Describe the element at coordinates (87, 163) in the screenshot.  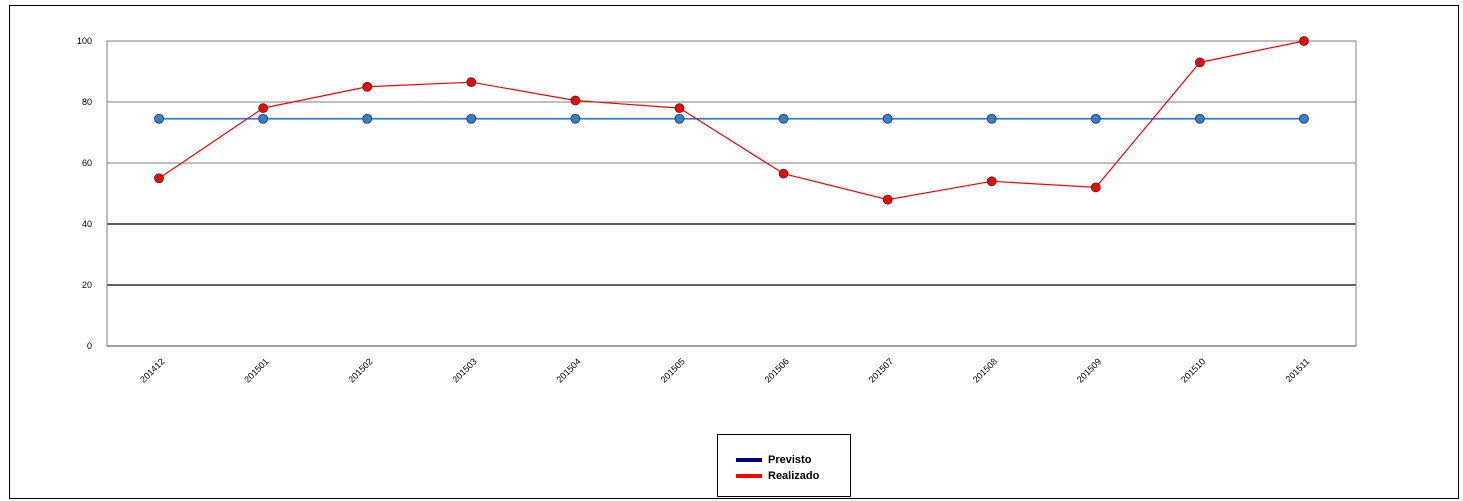
I see `y-tick-label: 60` at that location.